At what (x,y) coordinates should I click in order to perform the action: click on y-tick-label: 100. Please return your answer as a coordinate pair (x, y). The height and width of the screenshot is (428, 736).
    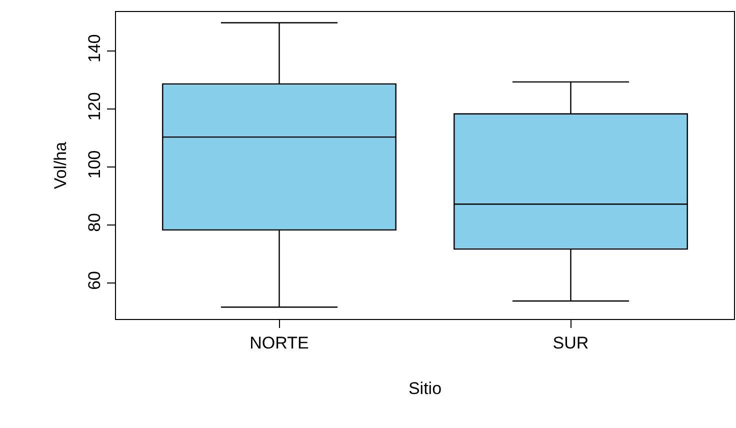
    Looking at the image, I should click on (94, 164).